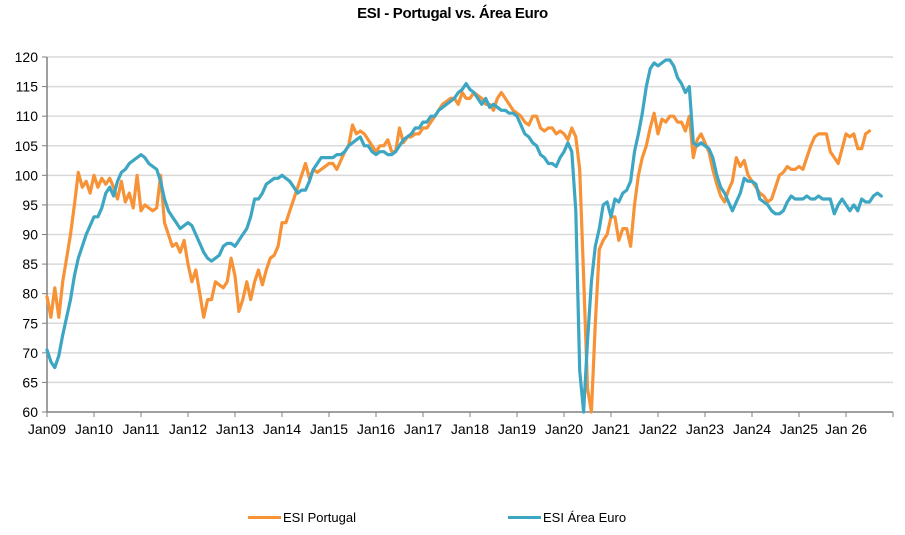  Describe the element at coordinates (564, 429) in the screenshot. I see `x-tick-label: Jan20` at that location.